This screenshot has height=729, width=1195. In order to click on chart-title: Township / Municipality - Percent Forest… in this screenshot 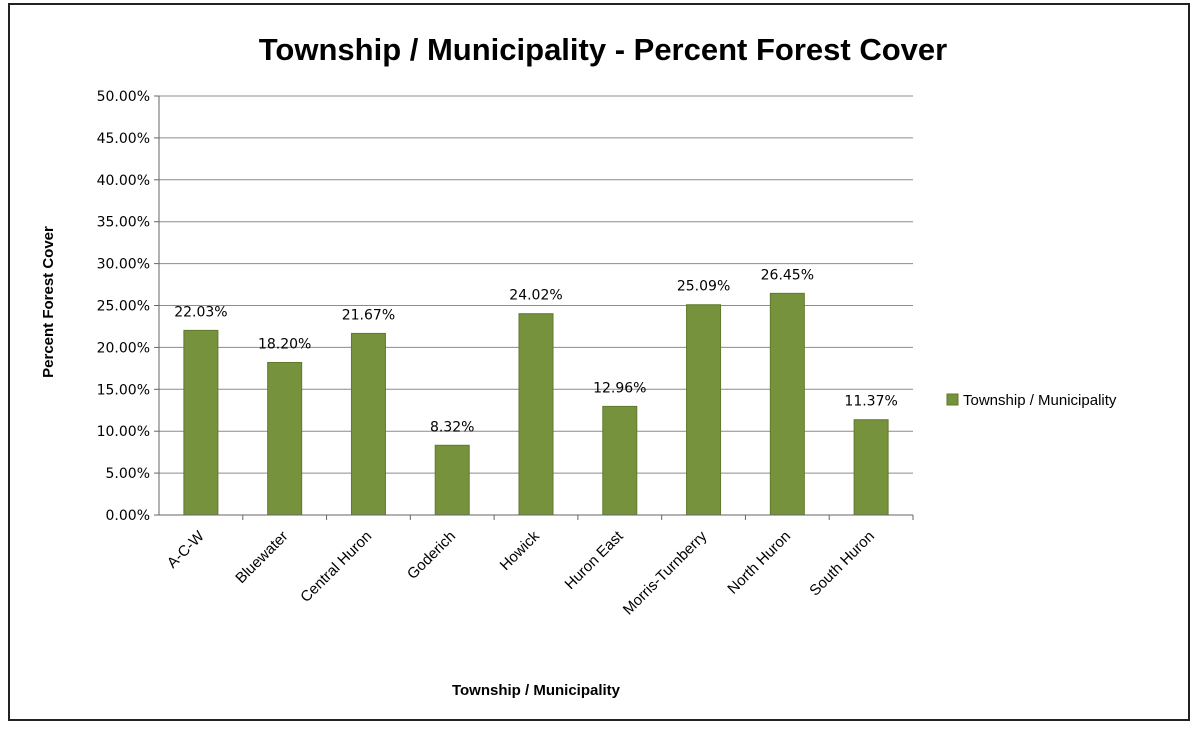, I will do `click(603, 49)`.